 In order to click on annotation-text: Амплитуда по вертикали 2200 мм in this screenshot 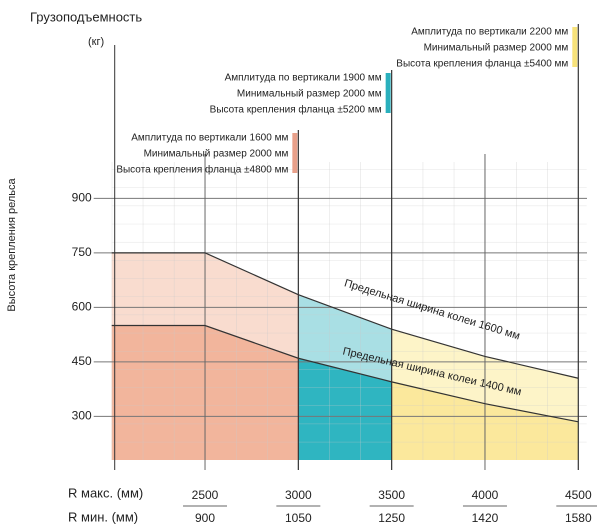, I will do `click(489, 32)`.